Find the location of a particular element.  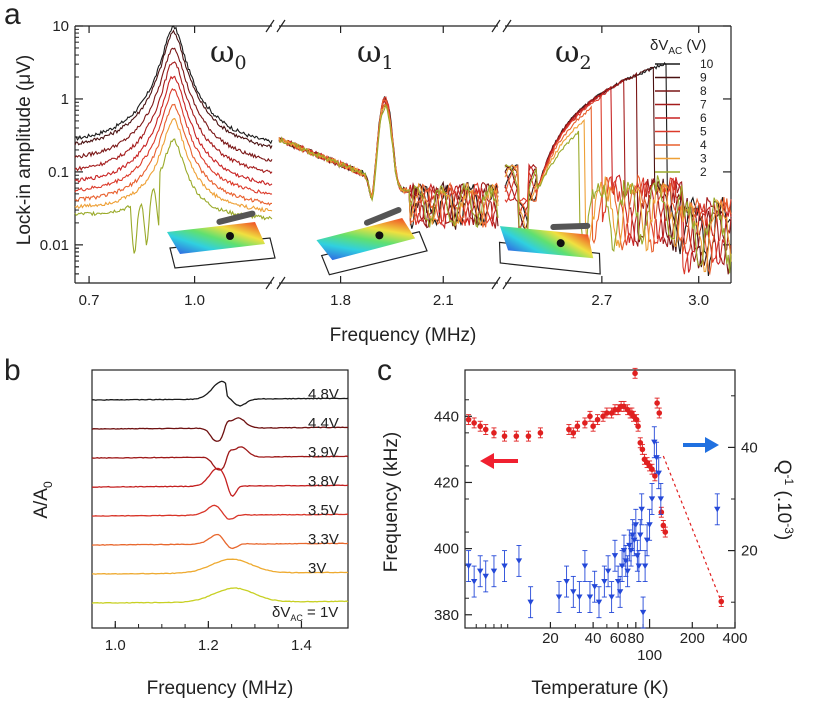

panel-c-y-right-label: Q-1 (.10-3) is located at coordinates (784, 500).